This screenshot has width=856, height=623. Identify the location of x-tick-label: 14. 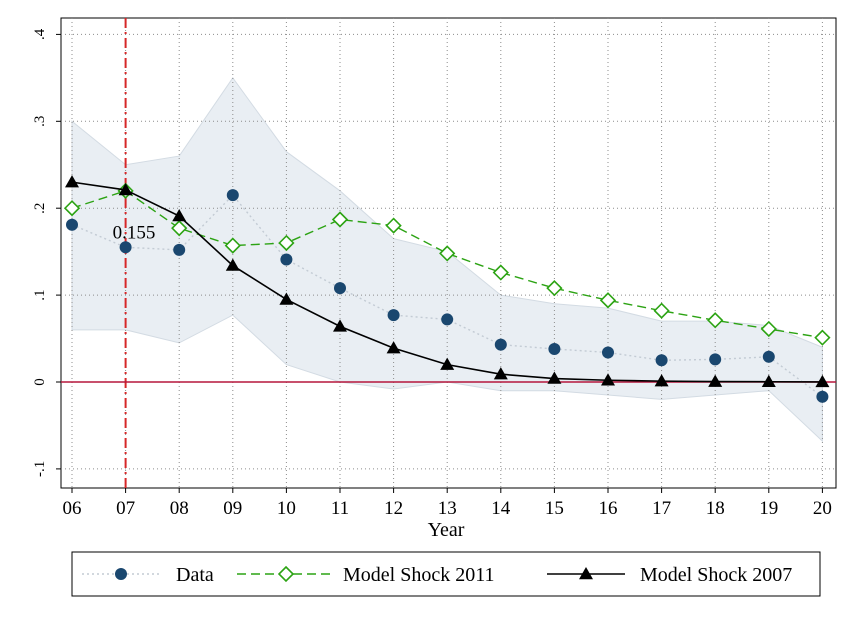
(501, 508).